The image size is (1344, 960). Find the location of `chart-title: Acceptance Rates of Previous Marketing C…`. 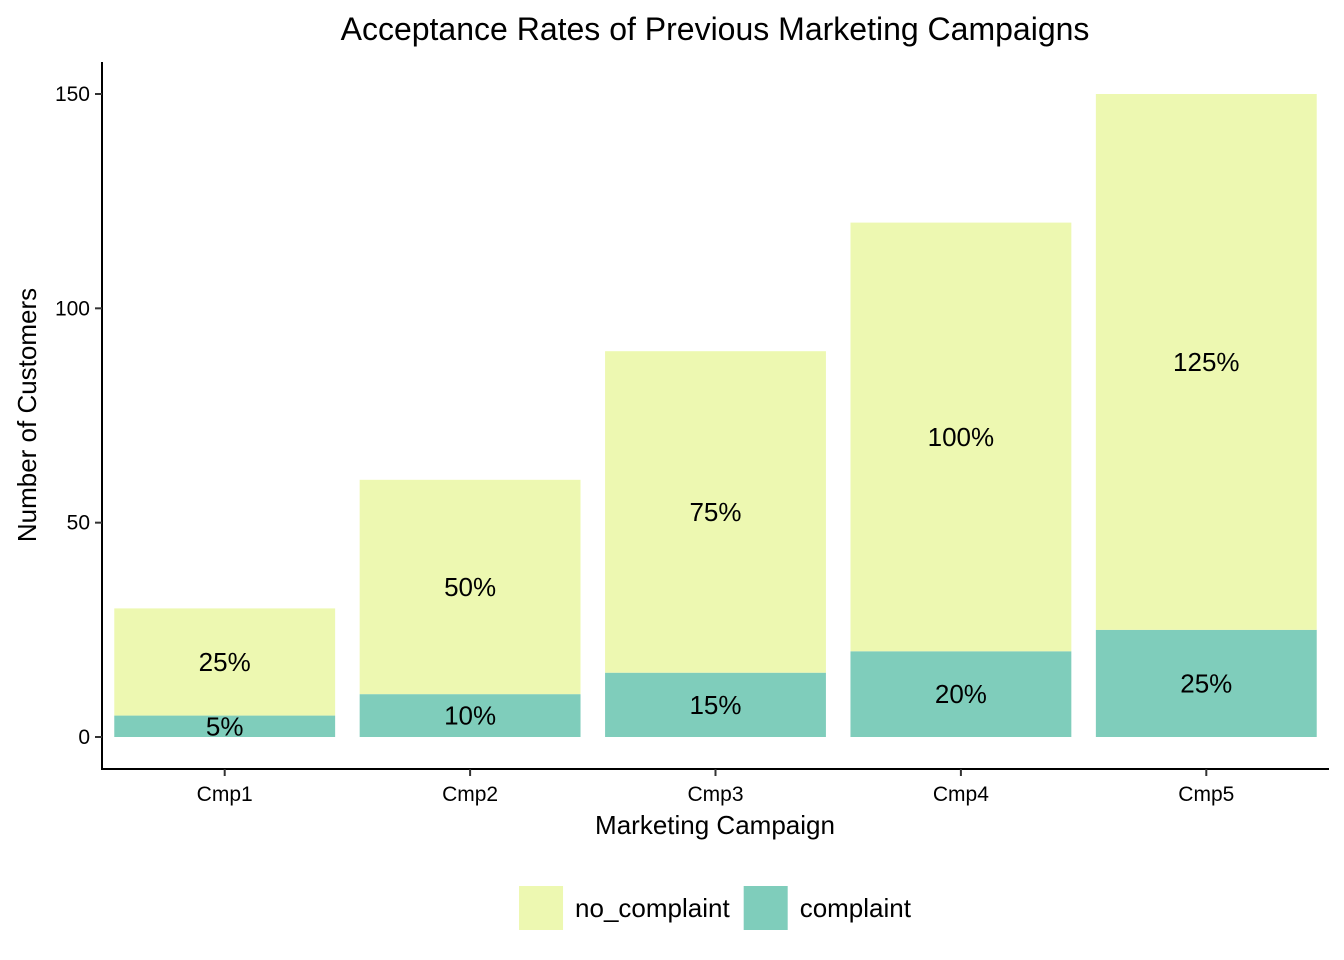

chart-title: Acceptance Rates of Previous Marketing C… is located at coordinates (715, 29).